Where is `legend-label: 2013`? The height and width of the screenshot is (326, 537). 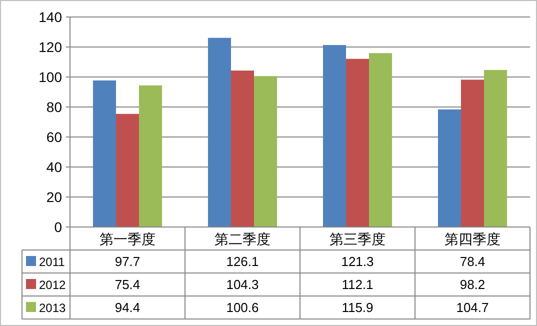 legend-label: 2013 is located at coordinates (52, 308).